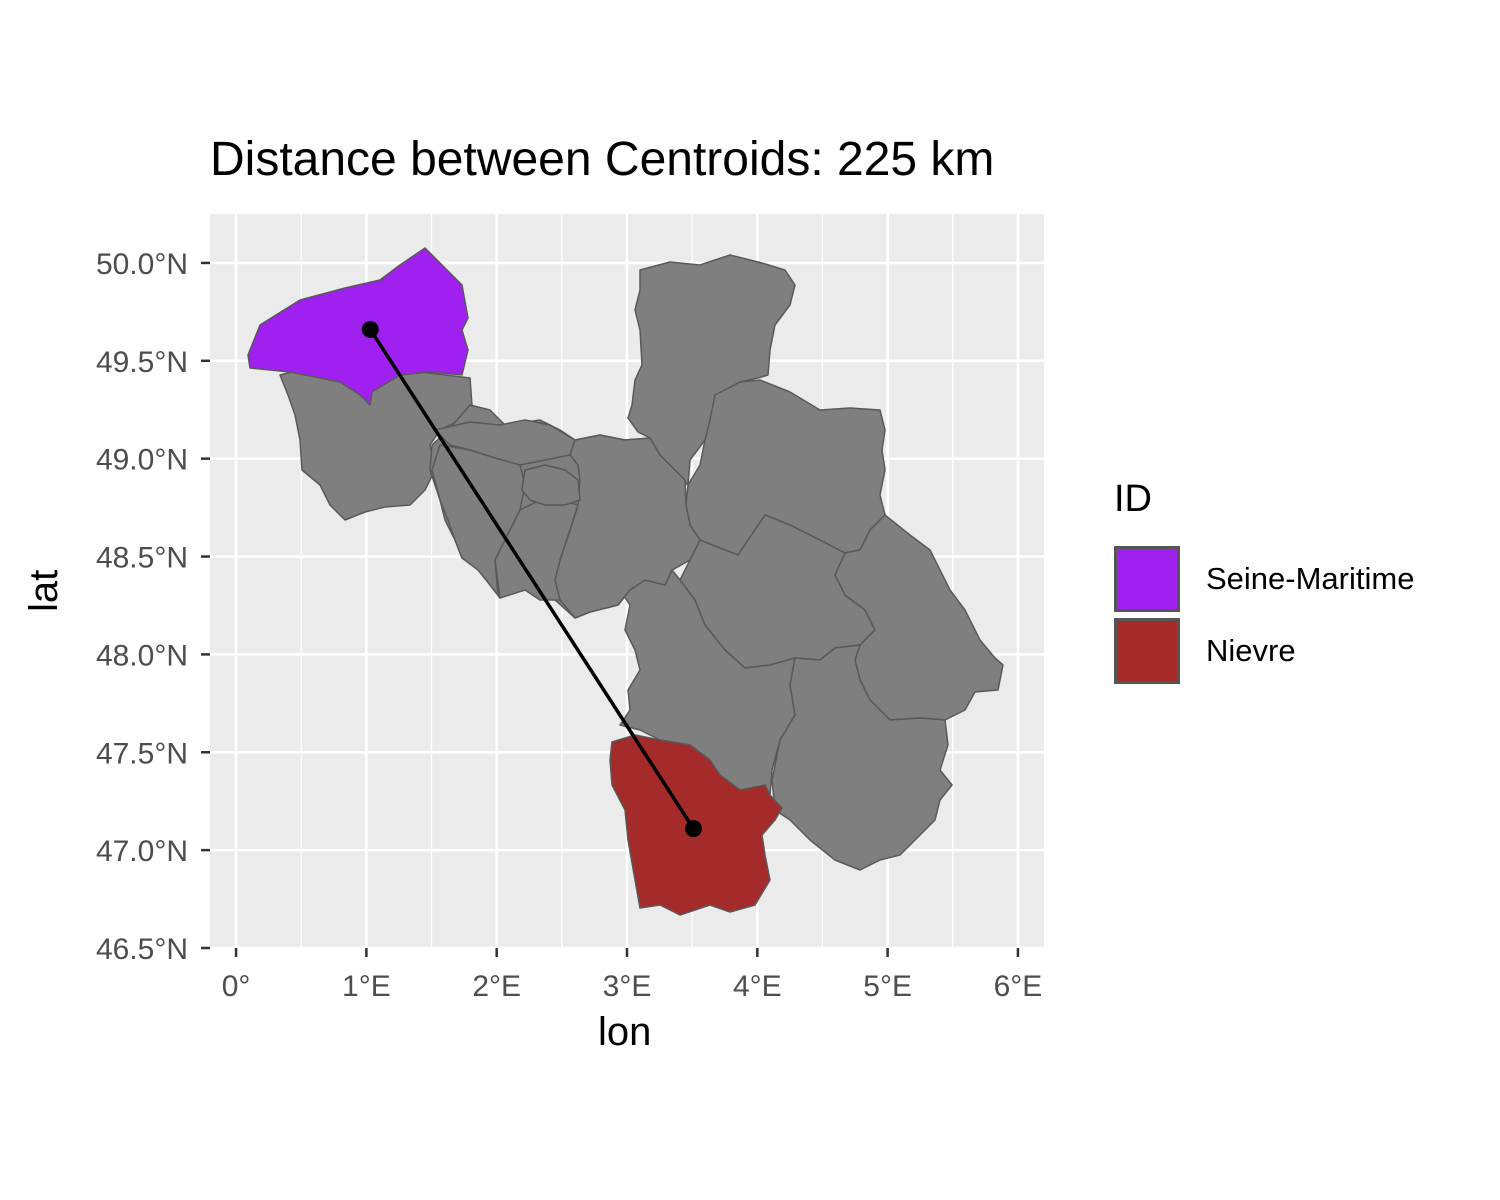 The image size is (1500, 1200). I want to click on y-tick-label: 49.5°N, so click(142, 362).